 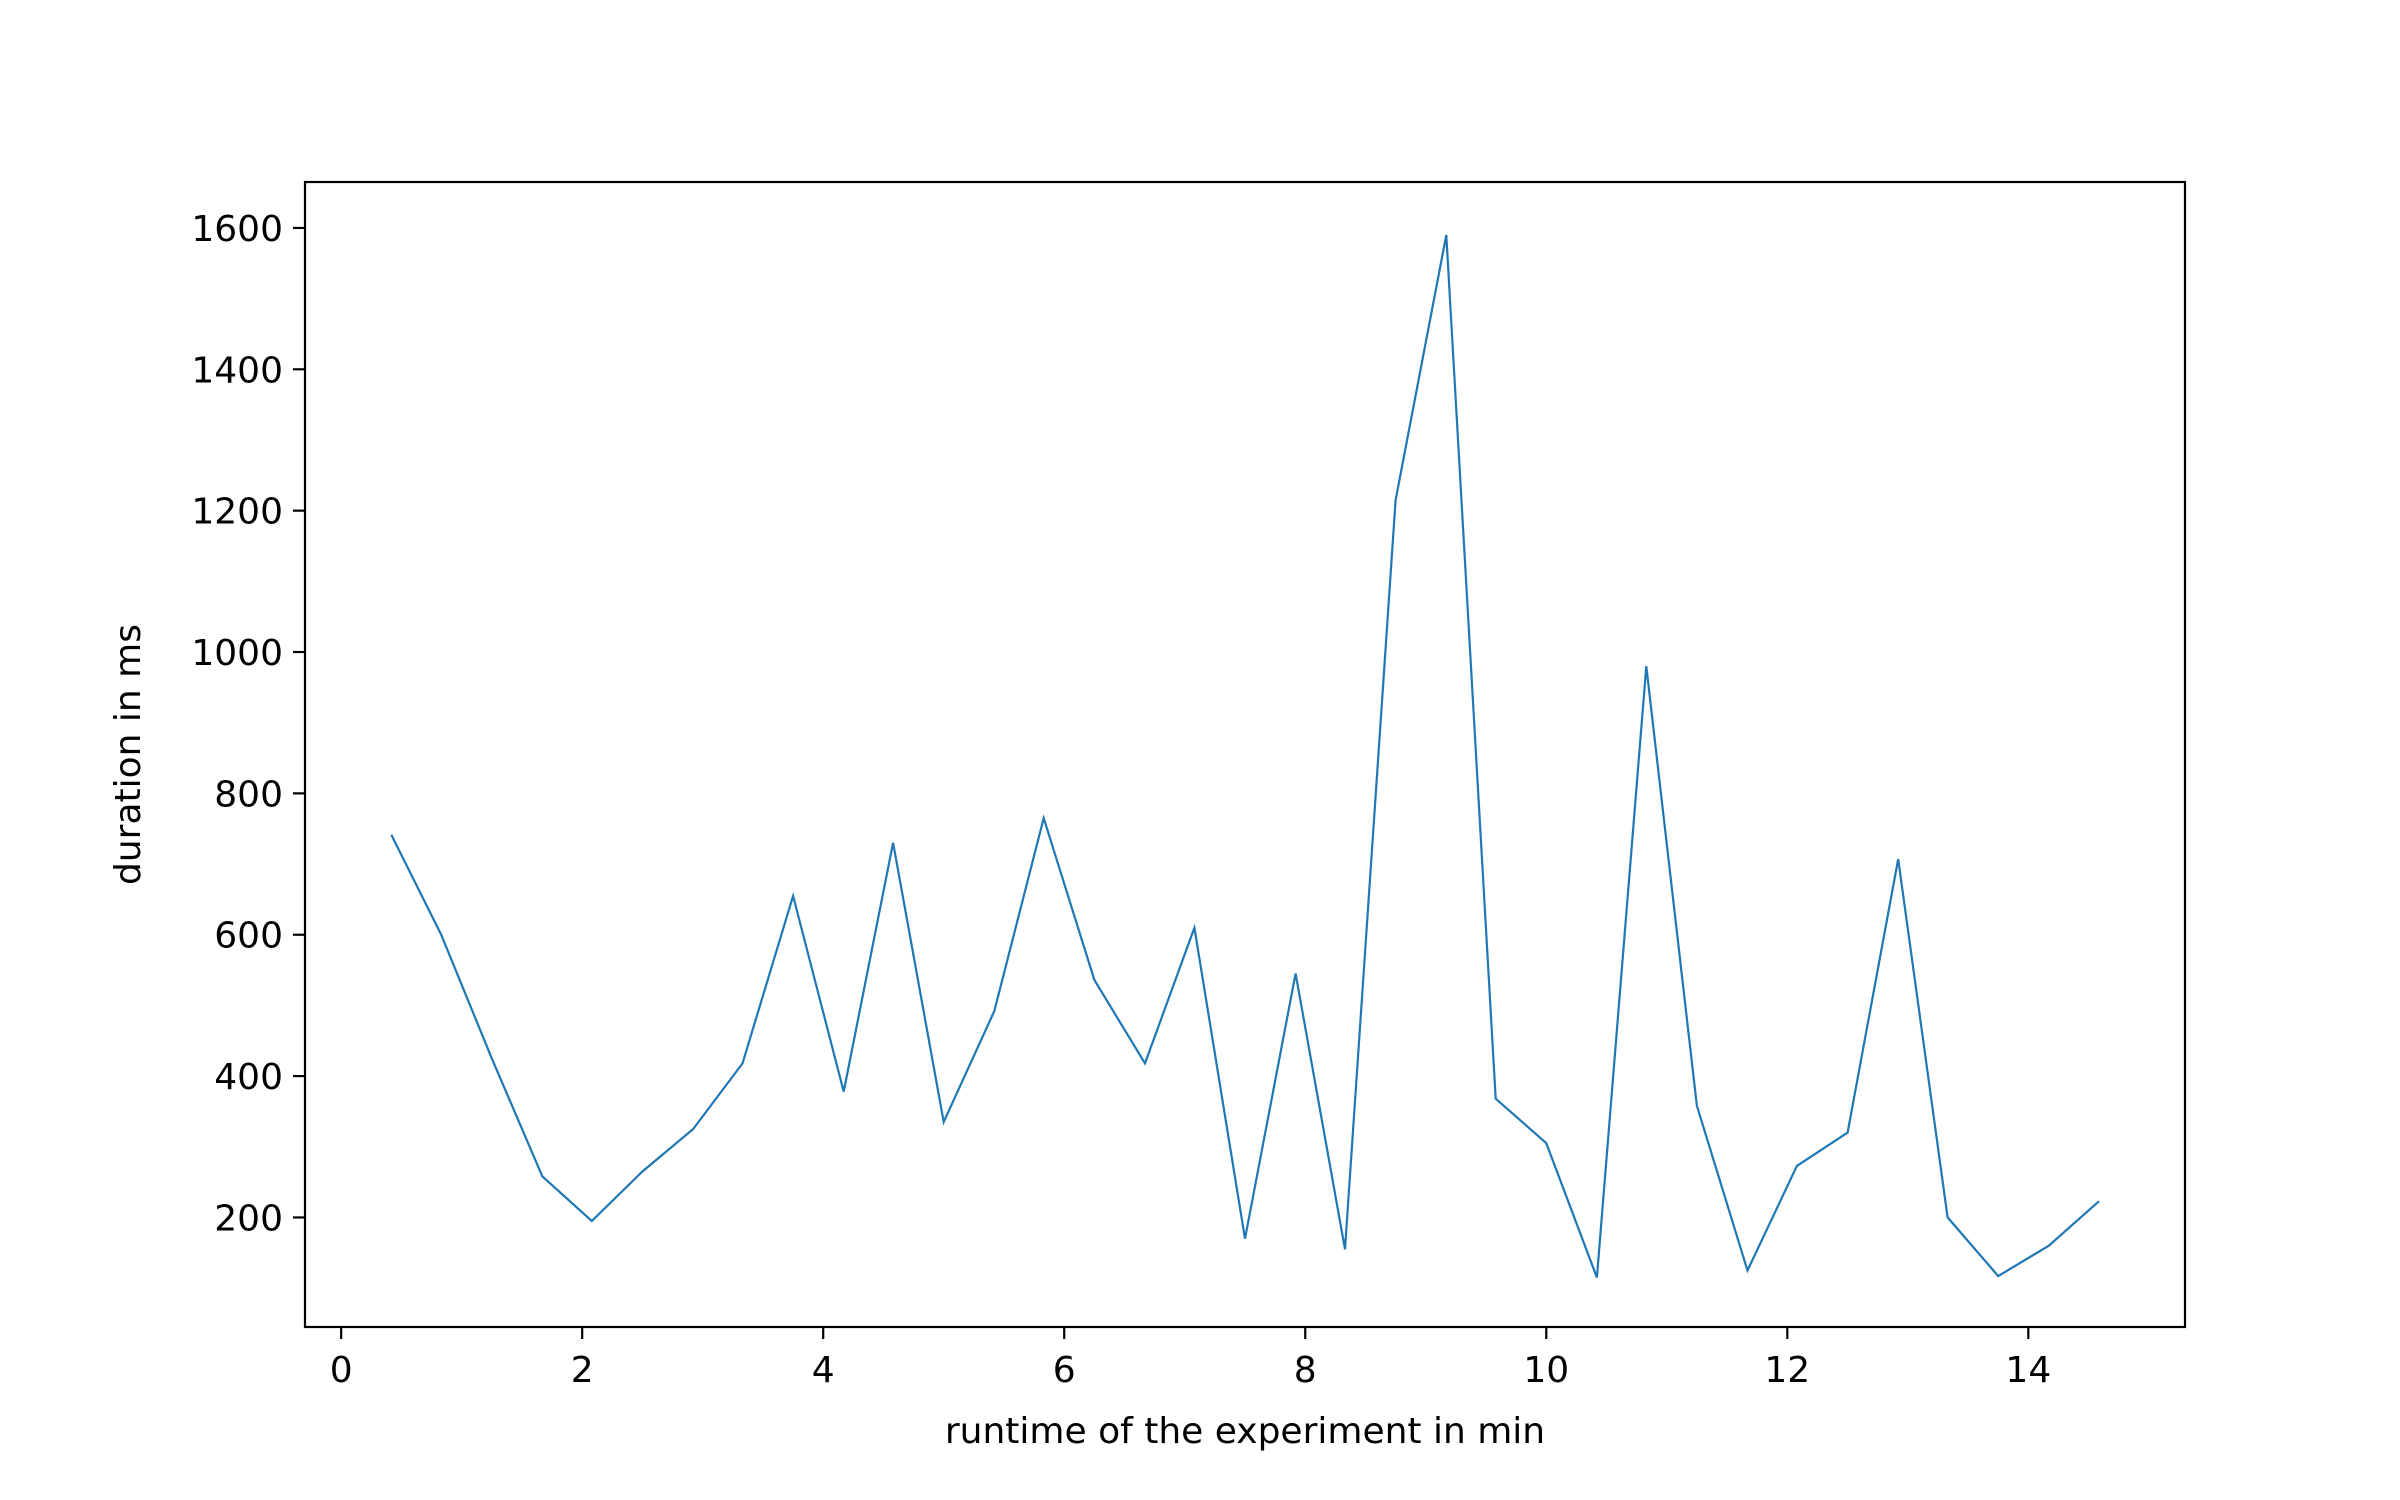 I want to click on x-tick-label: 8, so click(x=1305, y=1370).